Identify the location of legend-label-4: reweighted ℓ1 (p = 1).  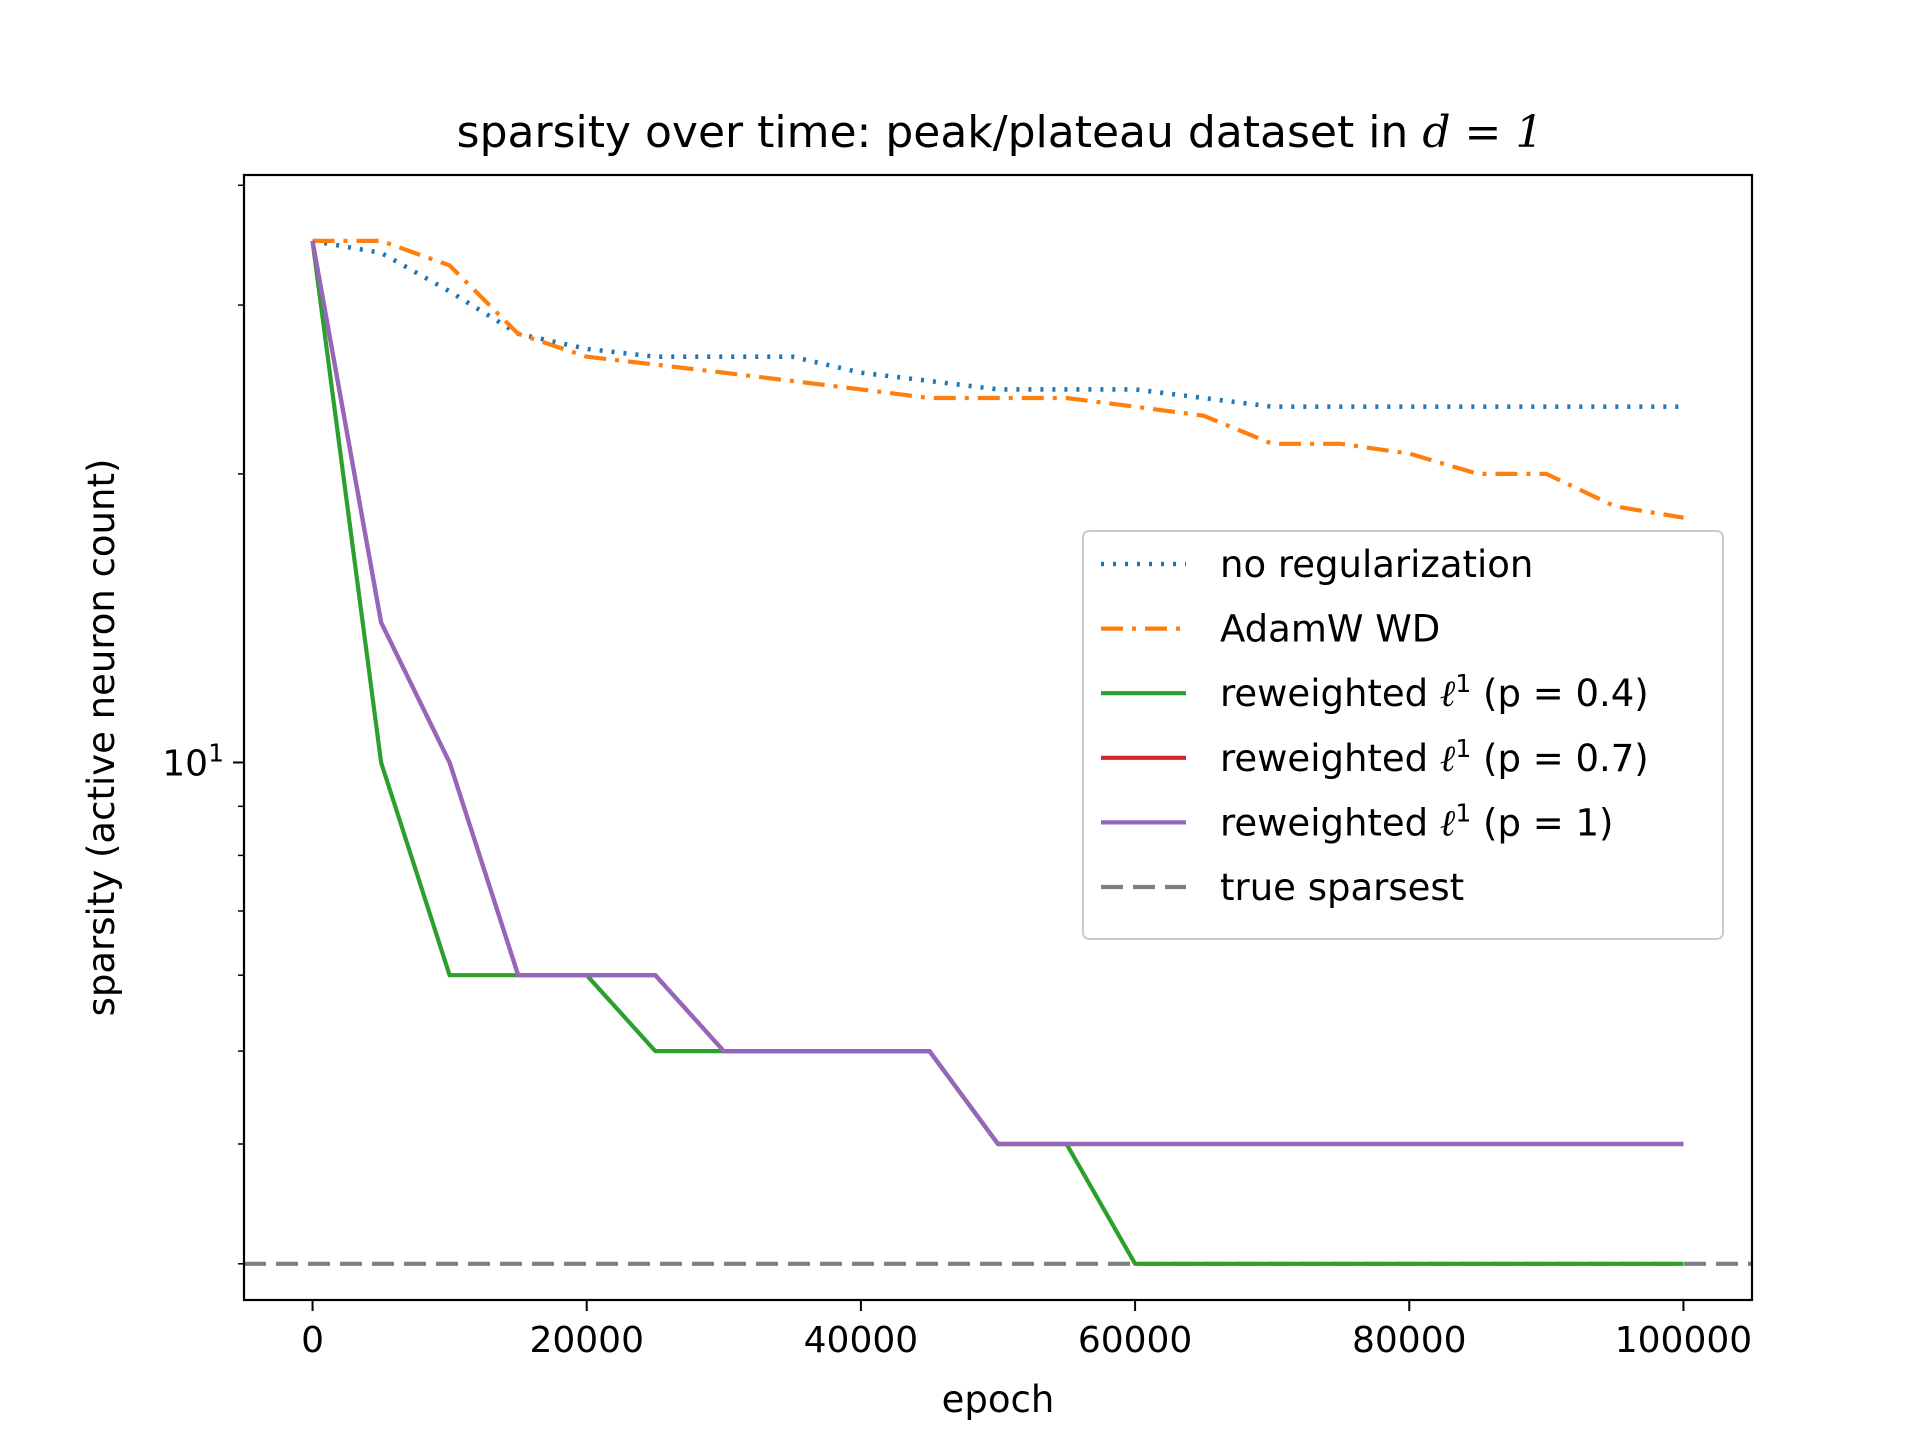
(1416, 821).